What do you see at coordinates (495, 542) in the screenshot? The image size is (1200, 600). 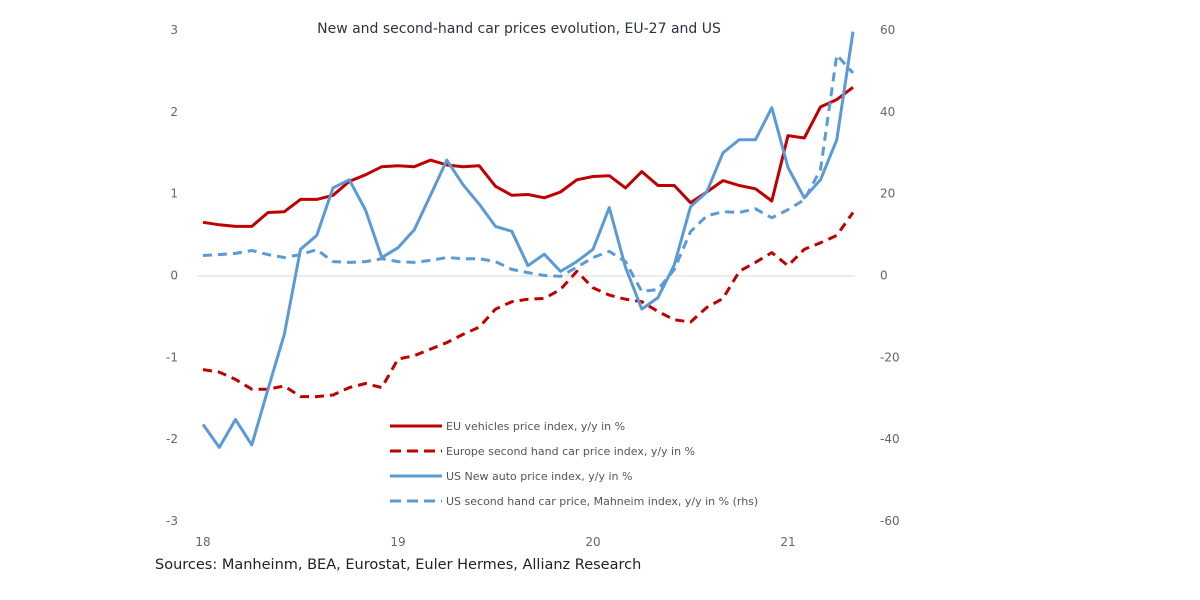 I see `x-axis: 18 19 20 21` at bounding box center [495, 542].